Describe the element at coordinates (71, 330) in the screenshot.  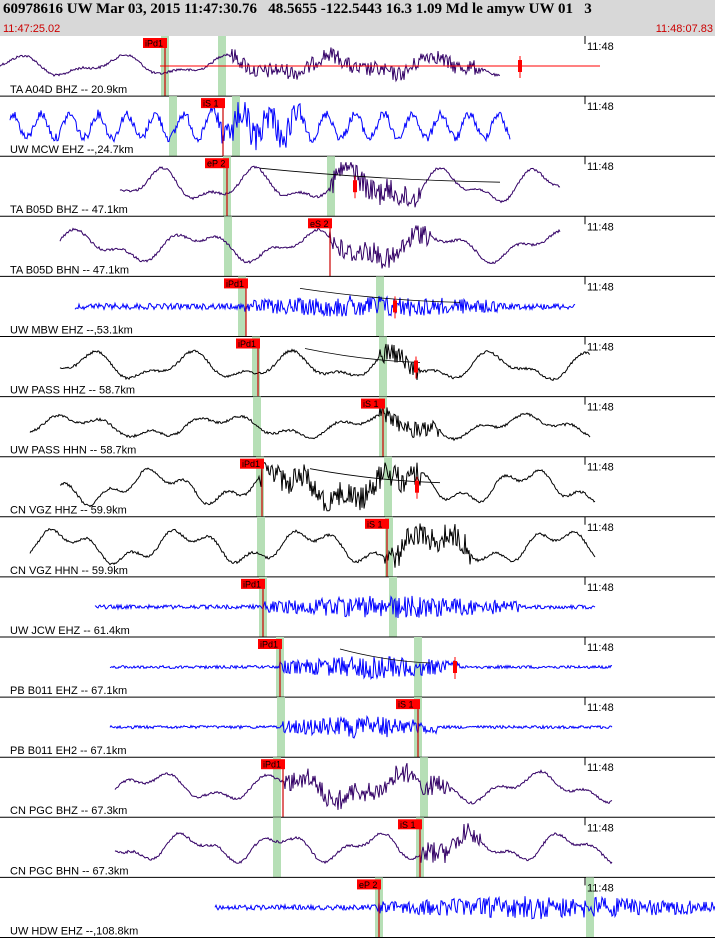
I see `channel-label: UW MBW EHZ --,53.1km` at that location.